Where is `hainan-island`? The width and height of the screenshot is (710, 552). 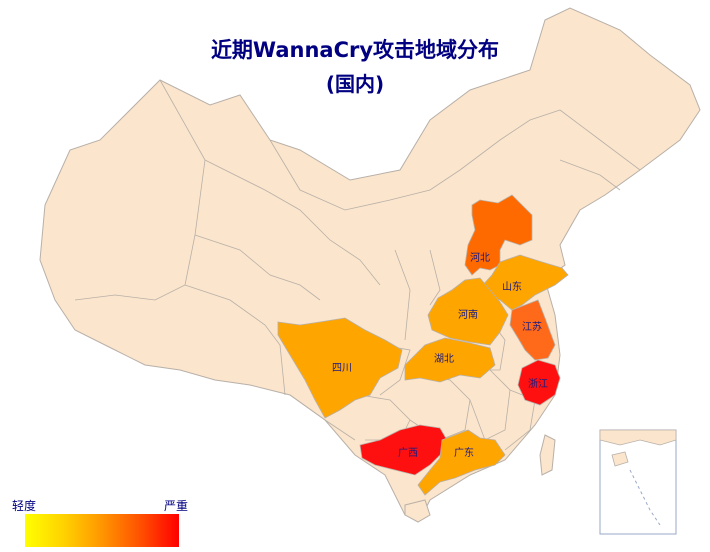 hainan-island is located at coordinates (417, 511).